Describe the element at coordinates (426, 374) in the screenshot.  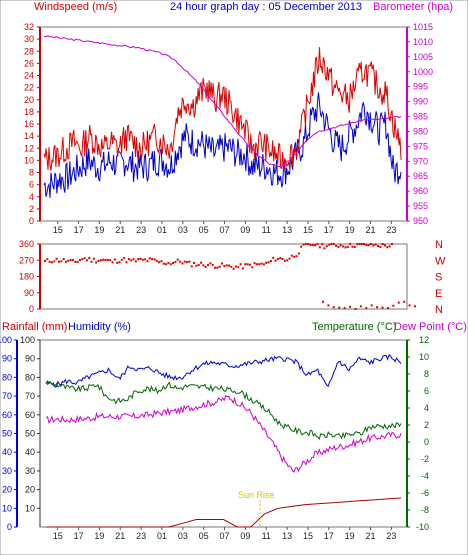
I see `temperature-y-tick-label: 8` at that location.